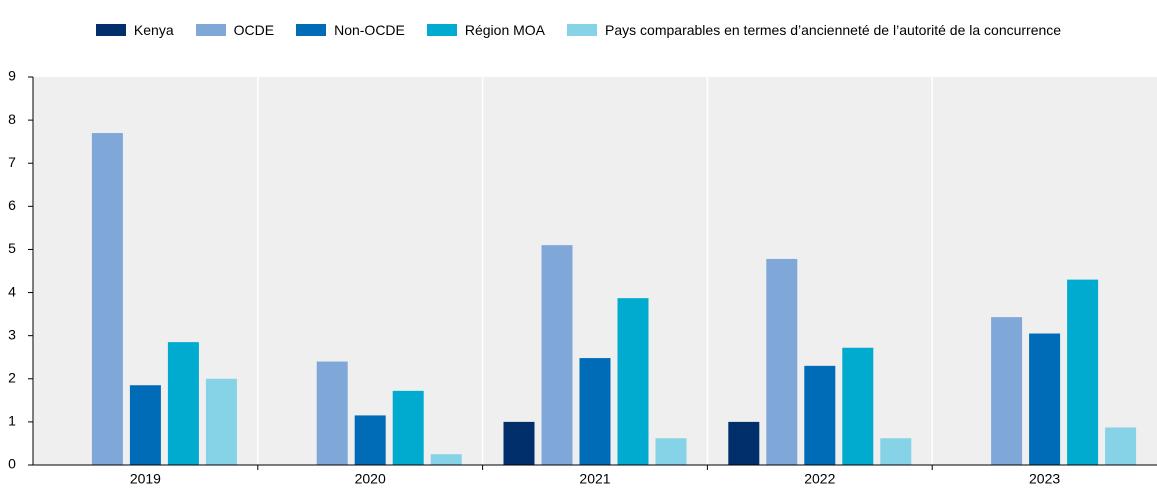  Describe the element at coordinates (153, 30) in the screenshot. I see `legend-label: Kenya` at that location.